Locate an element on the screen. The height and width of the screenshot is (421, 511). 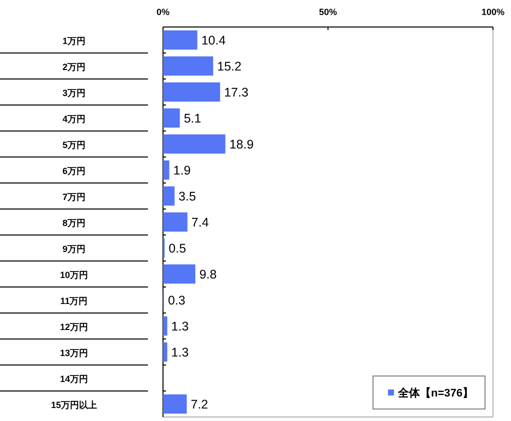
data-label: 1.9 is located at coordinates (182, 171).